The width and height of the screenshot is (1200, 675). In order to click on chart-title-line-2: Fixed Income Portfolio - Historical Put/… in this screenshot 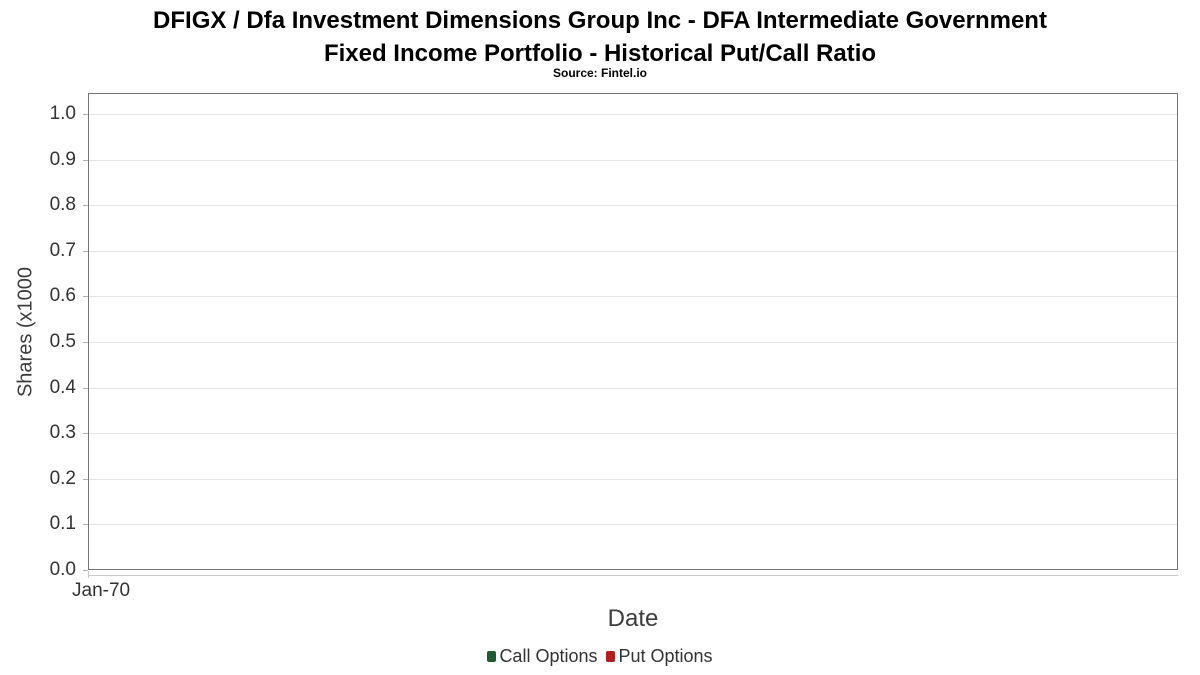, I will do `click(600, 53)`.